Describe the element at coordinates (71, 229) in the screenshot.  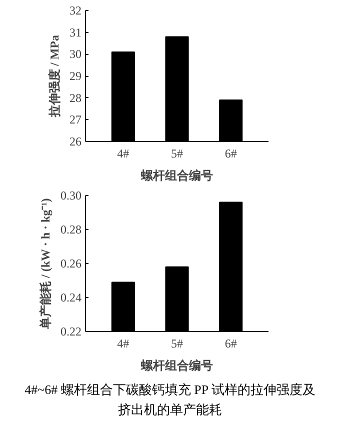
I see `y-tick-label: 0.28` at that location.